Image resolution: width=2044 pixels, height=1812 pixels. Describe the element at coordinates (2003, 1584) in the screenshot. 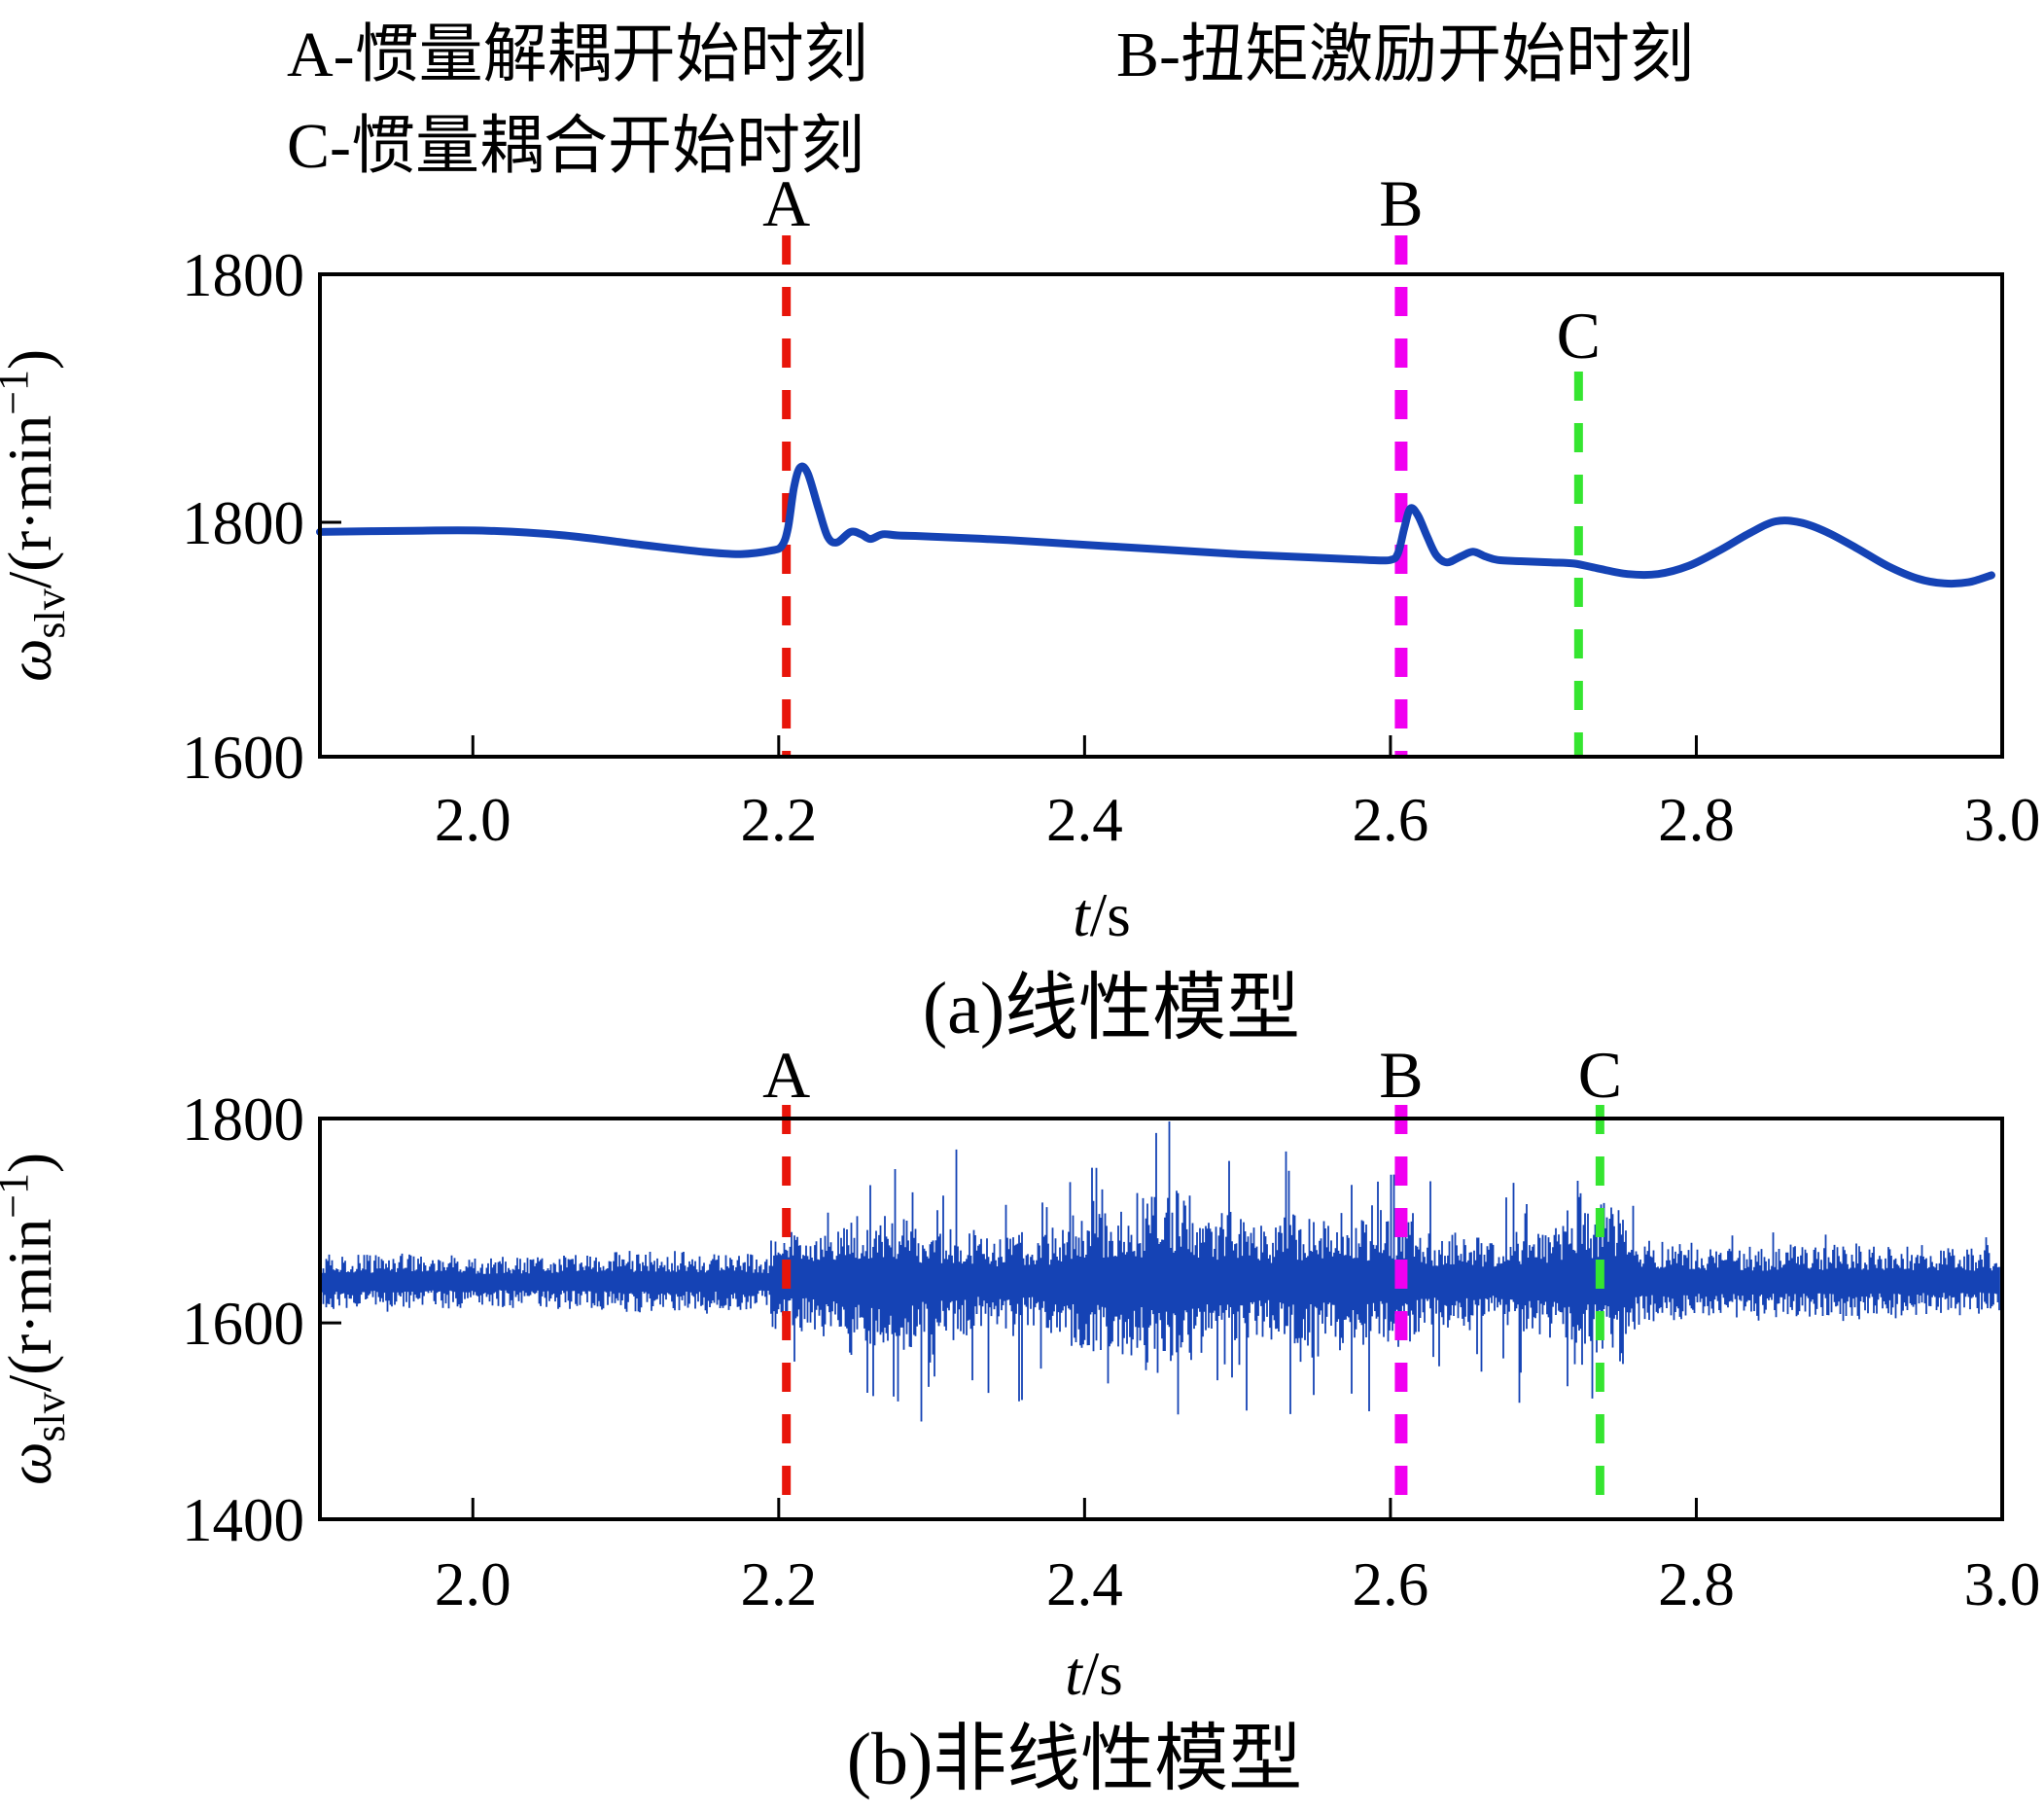

I see `x-tick-label-b: 3.0` at that location.